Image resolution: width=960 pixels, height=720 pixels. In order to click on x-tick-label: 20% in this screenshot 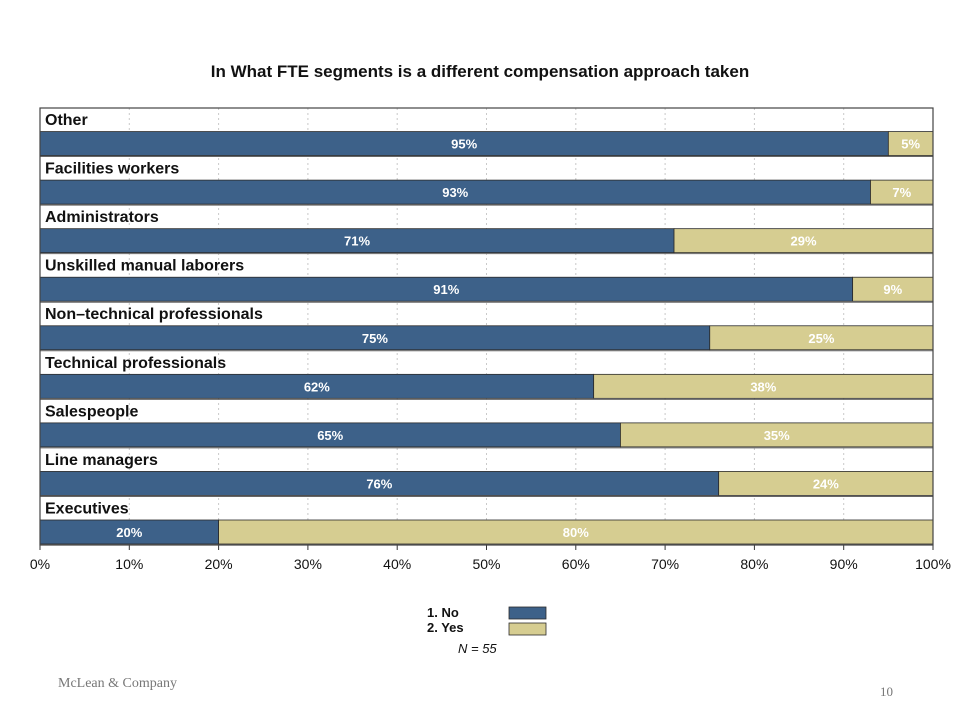, I will do `click(219, 564)`.